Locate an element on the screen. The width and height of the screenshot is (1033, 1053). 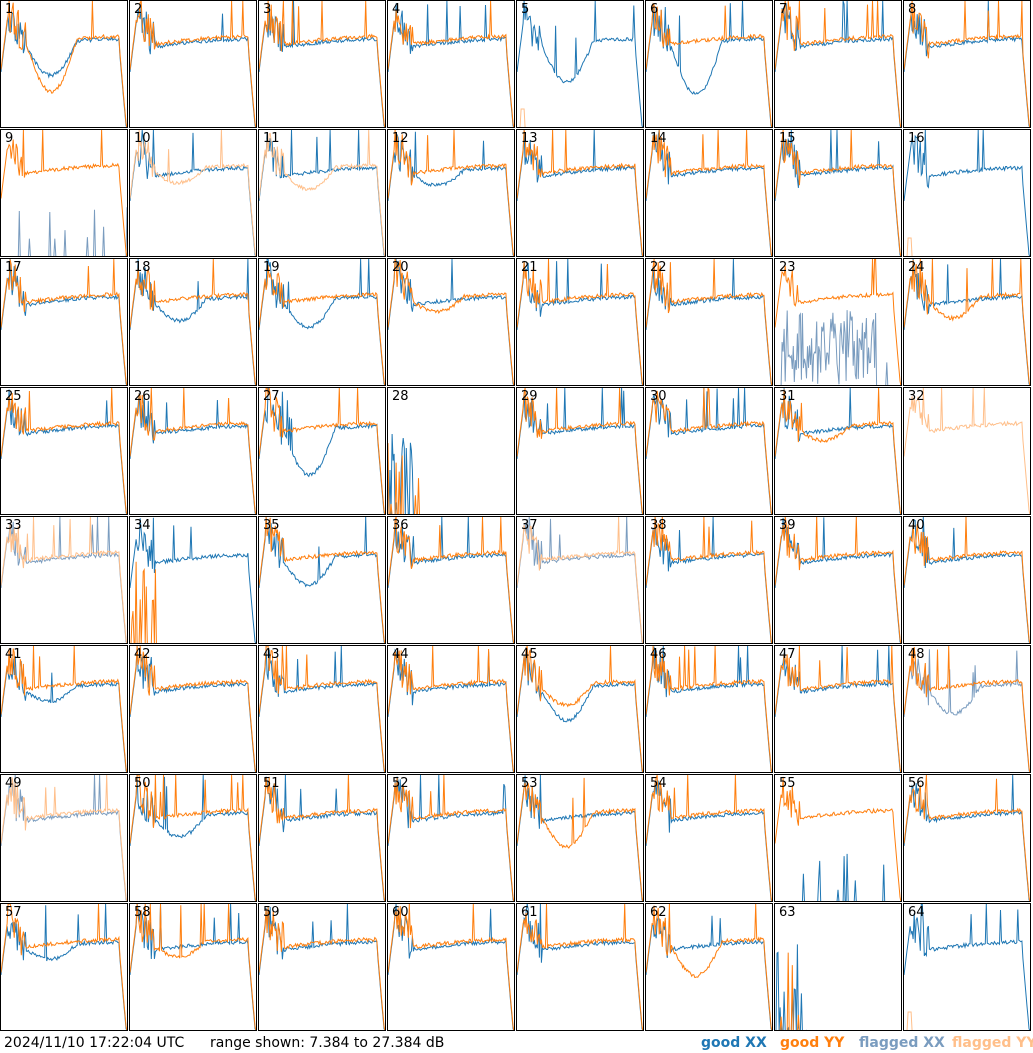
panel-34: 34 is located at coordinates (193, 580).